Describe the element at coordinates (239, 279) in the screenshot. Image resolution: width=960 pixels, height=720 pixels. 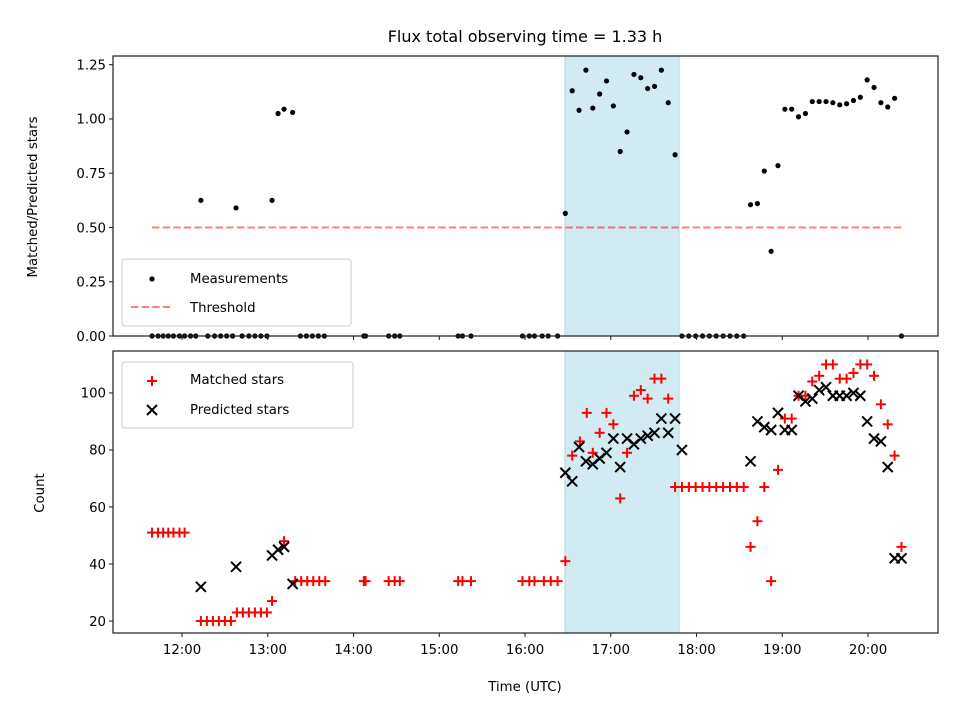
I see `legend-measurements-label: Measurements` at that location.